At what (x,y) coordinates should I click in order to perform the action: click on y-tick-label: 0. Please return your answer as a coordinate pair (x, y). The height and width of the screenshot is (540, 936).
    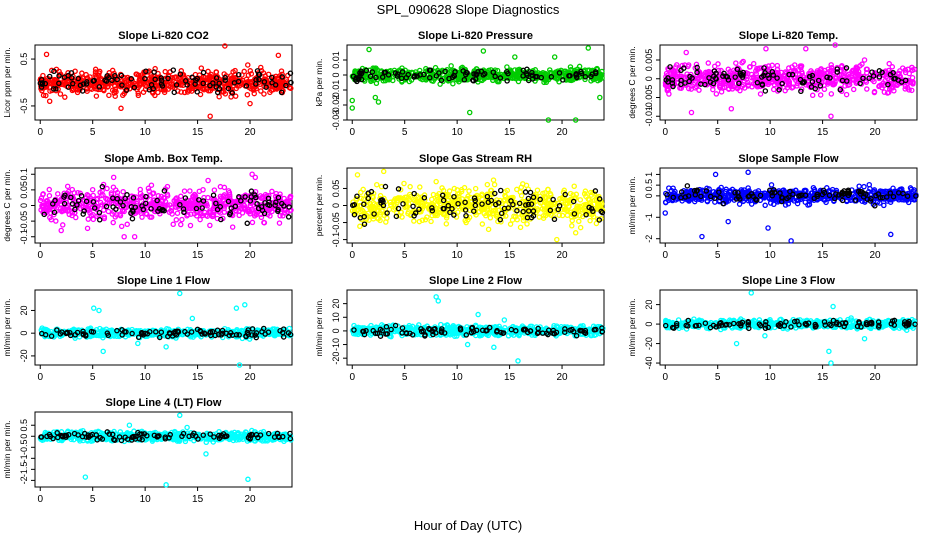
    Looking at the image, I should click on (336, 205).